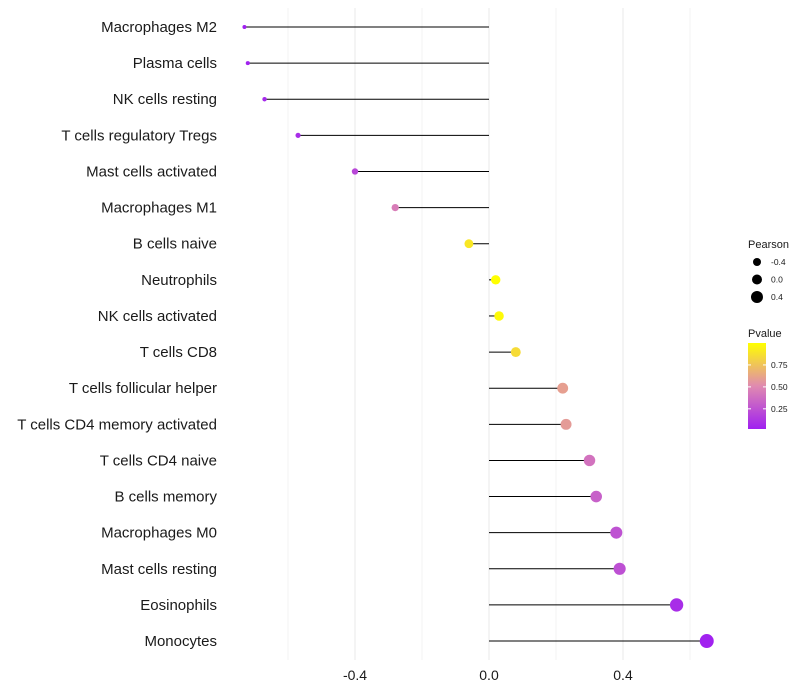  What do you see at coordinates (157, 316) in the screenshot?
I see `category-label: NK cells activated` at bounding box center [157, 316].